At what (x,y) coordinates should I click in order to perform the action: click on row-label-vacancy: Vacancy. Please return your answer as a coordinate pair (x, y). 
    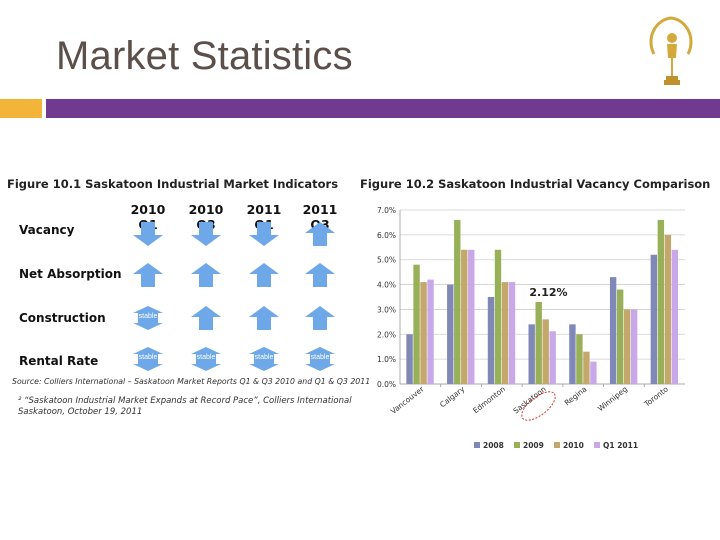
    Looking at the image, I should click on (47, 230).